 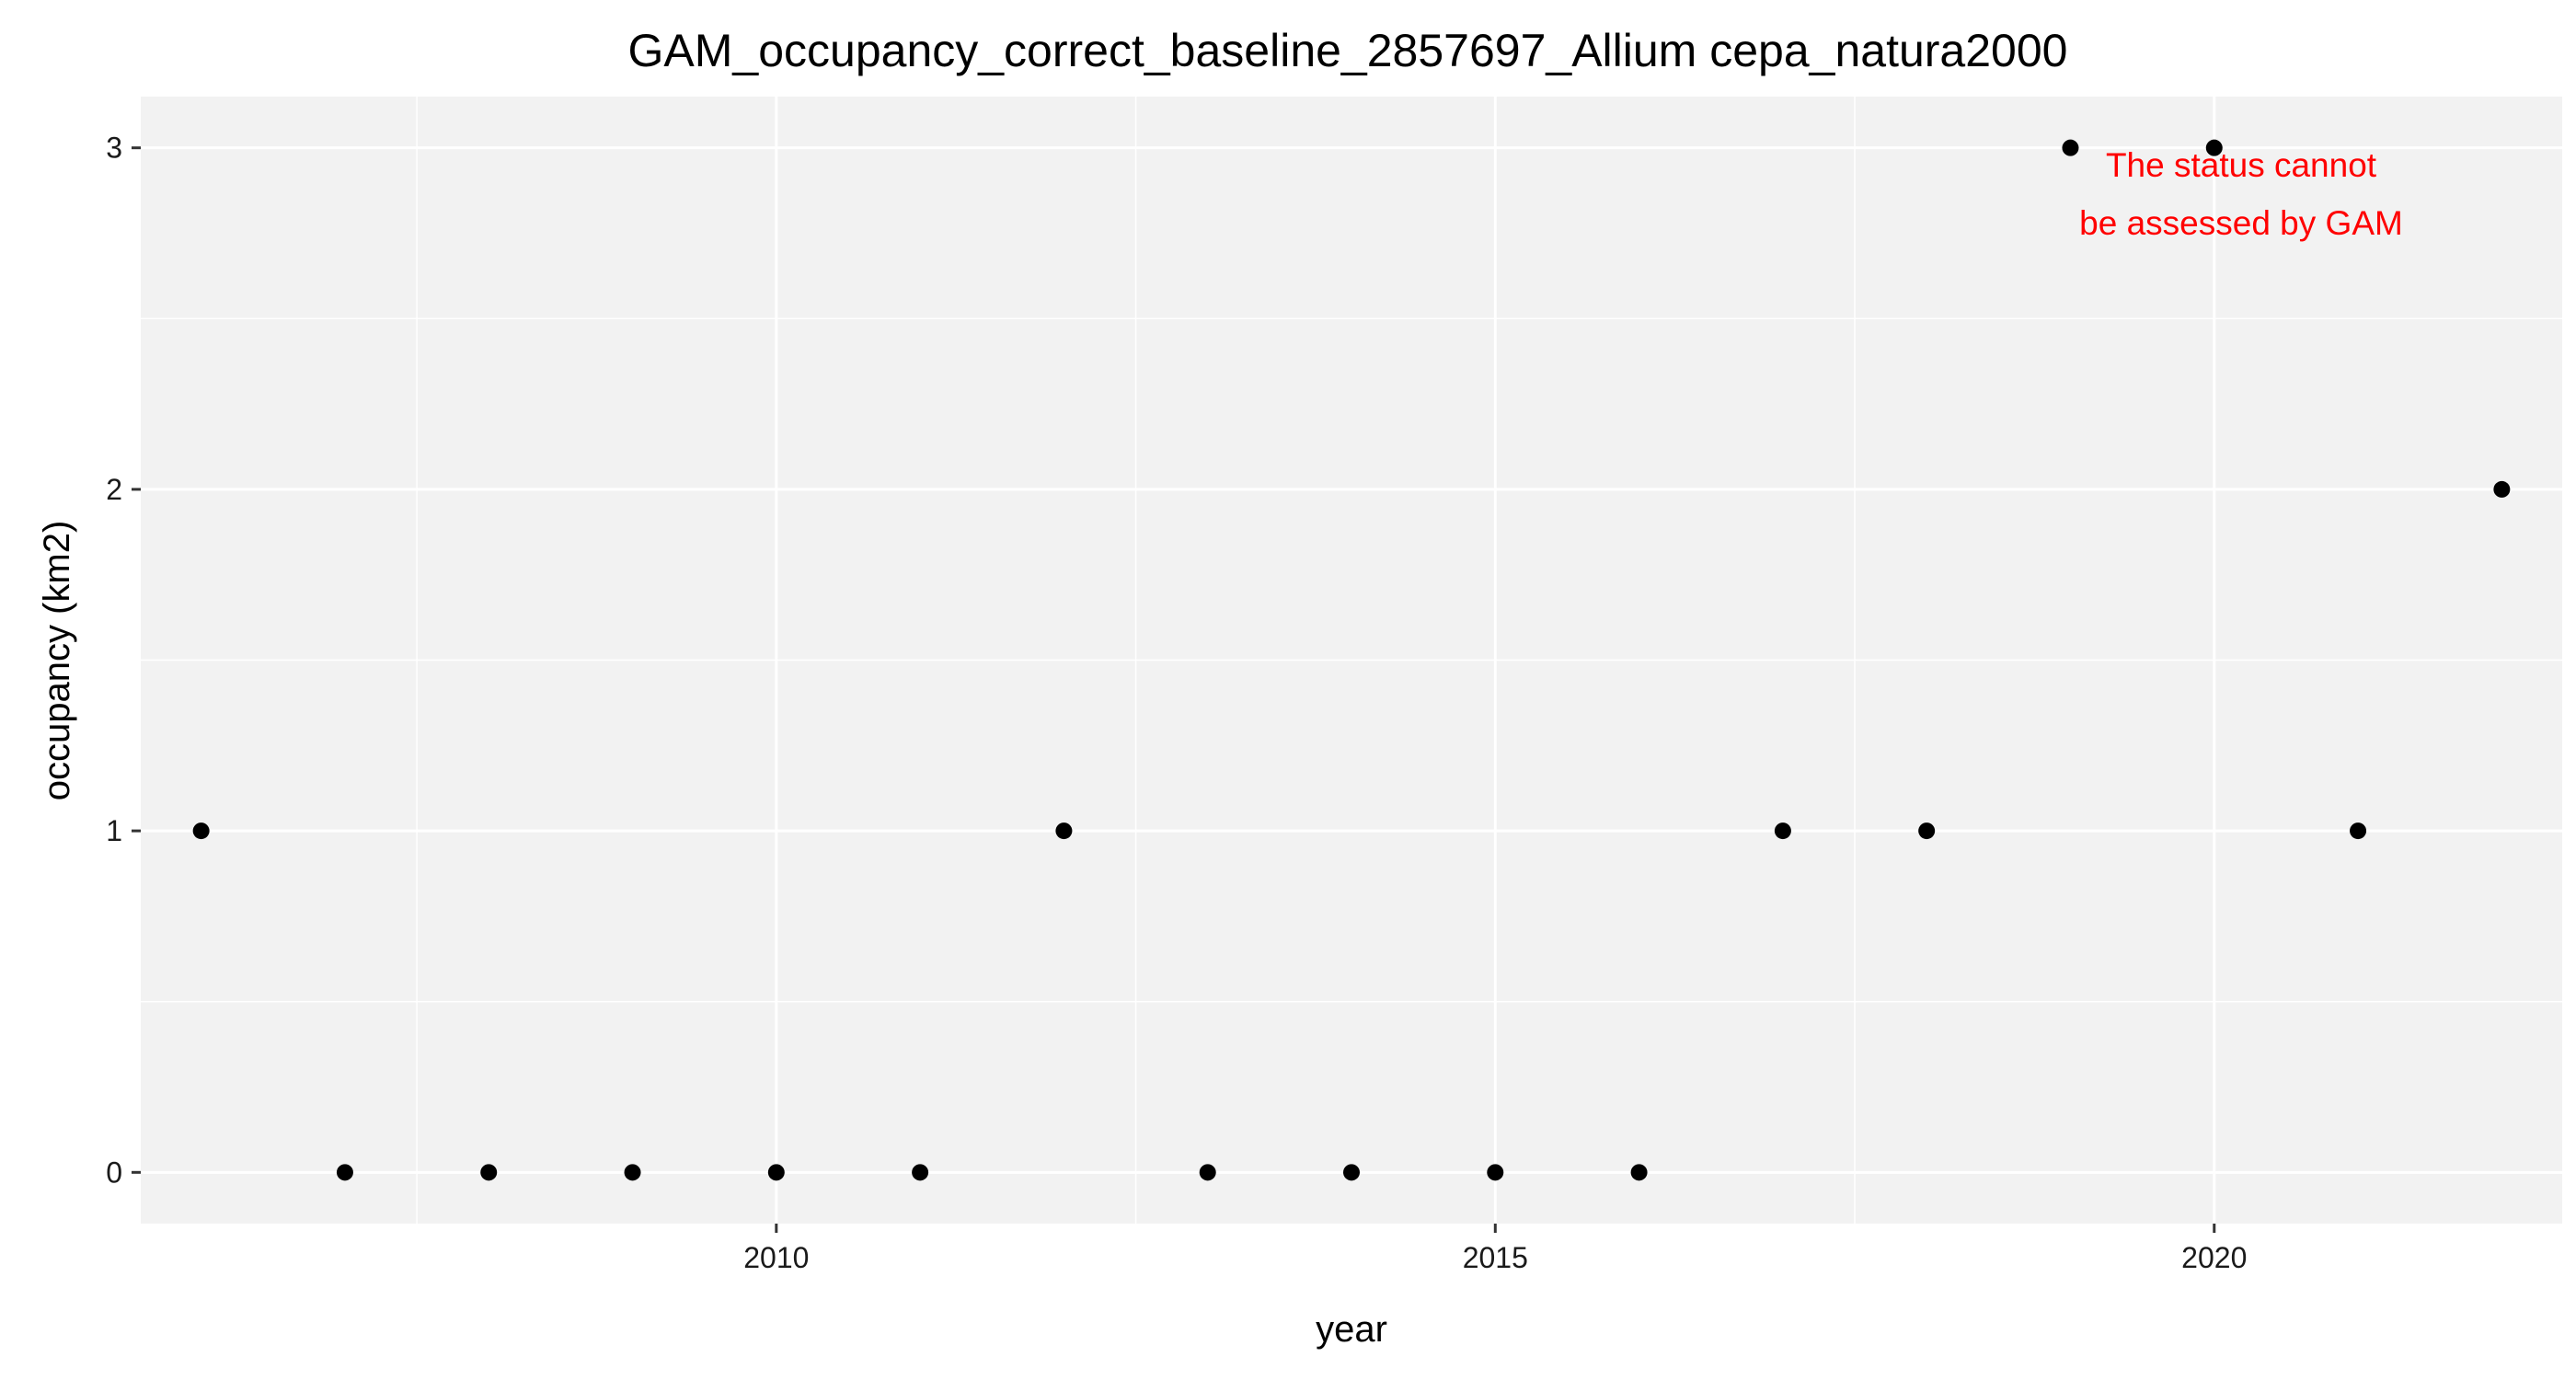 I want to click on y-tick-label: 2, so click(x=114, y=490).